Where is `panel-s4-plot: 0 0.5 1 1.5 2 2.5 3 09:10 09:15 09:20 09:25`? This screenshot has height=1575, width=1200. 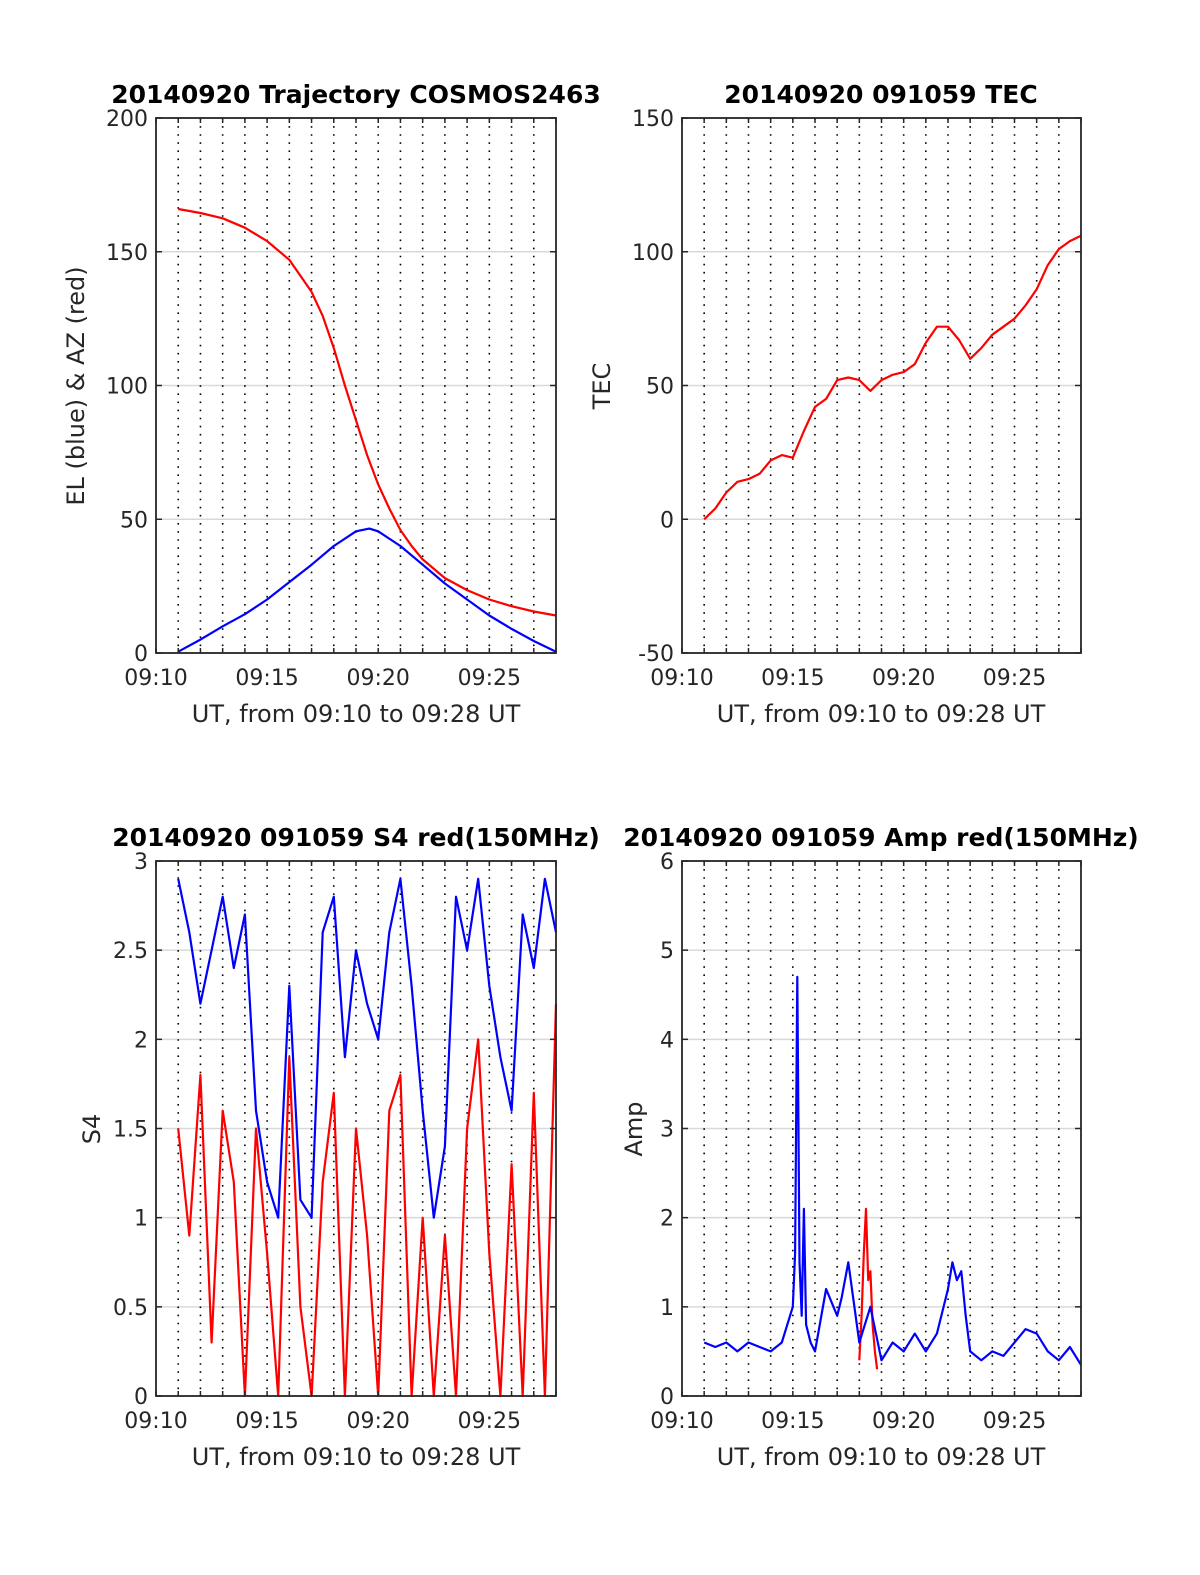 panel-s4-plot: 0 0.5 1 1.5 2 2.5 3 09:10 09:15 09:20 09:25 is located at coordinates (335, 1142).